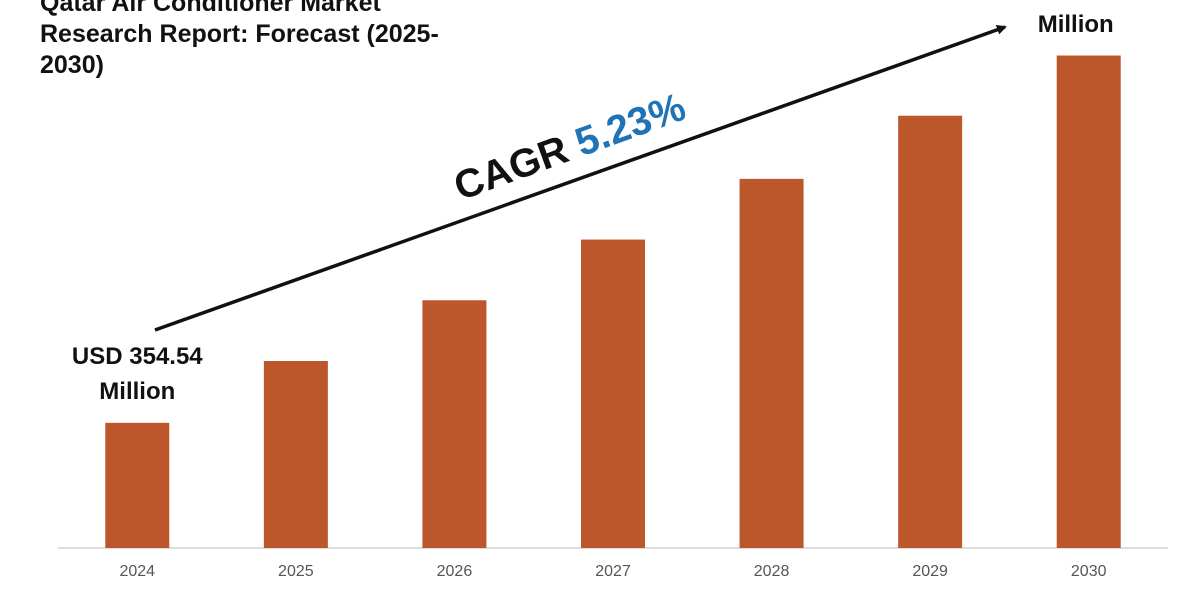 The width and height of the screenshot is (1200, 600). What do you see at coordinates (613, 571) in the screenshot?
I see `x-tick-label: 2027` at bounding box center [613, 571].